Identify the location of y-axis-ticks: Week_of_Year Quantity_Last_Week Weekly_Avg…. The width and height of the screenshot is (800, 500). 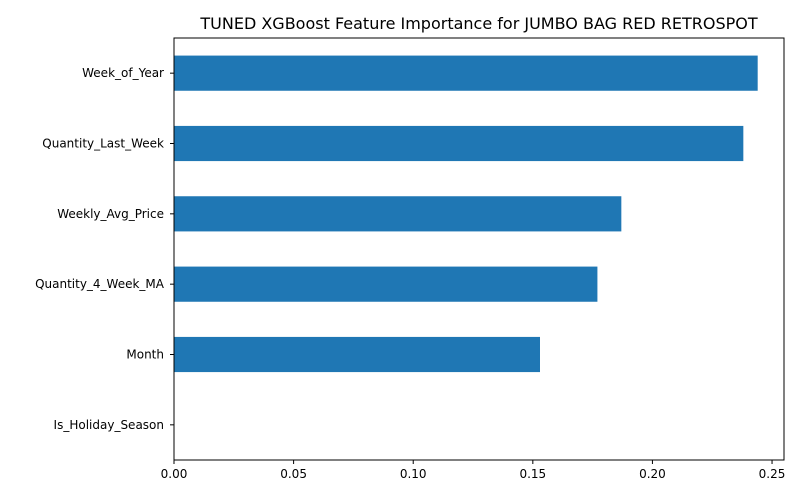
(104, 249).